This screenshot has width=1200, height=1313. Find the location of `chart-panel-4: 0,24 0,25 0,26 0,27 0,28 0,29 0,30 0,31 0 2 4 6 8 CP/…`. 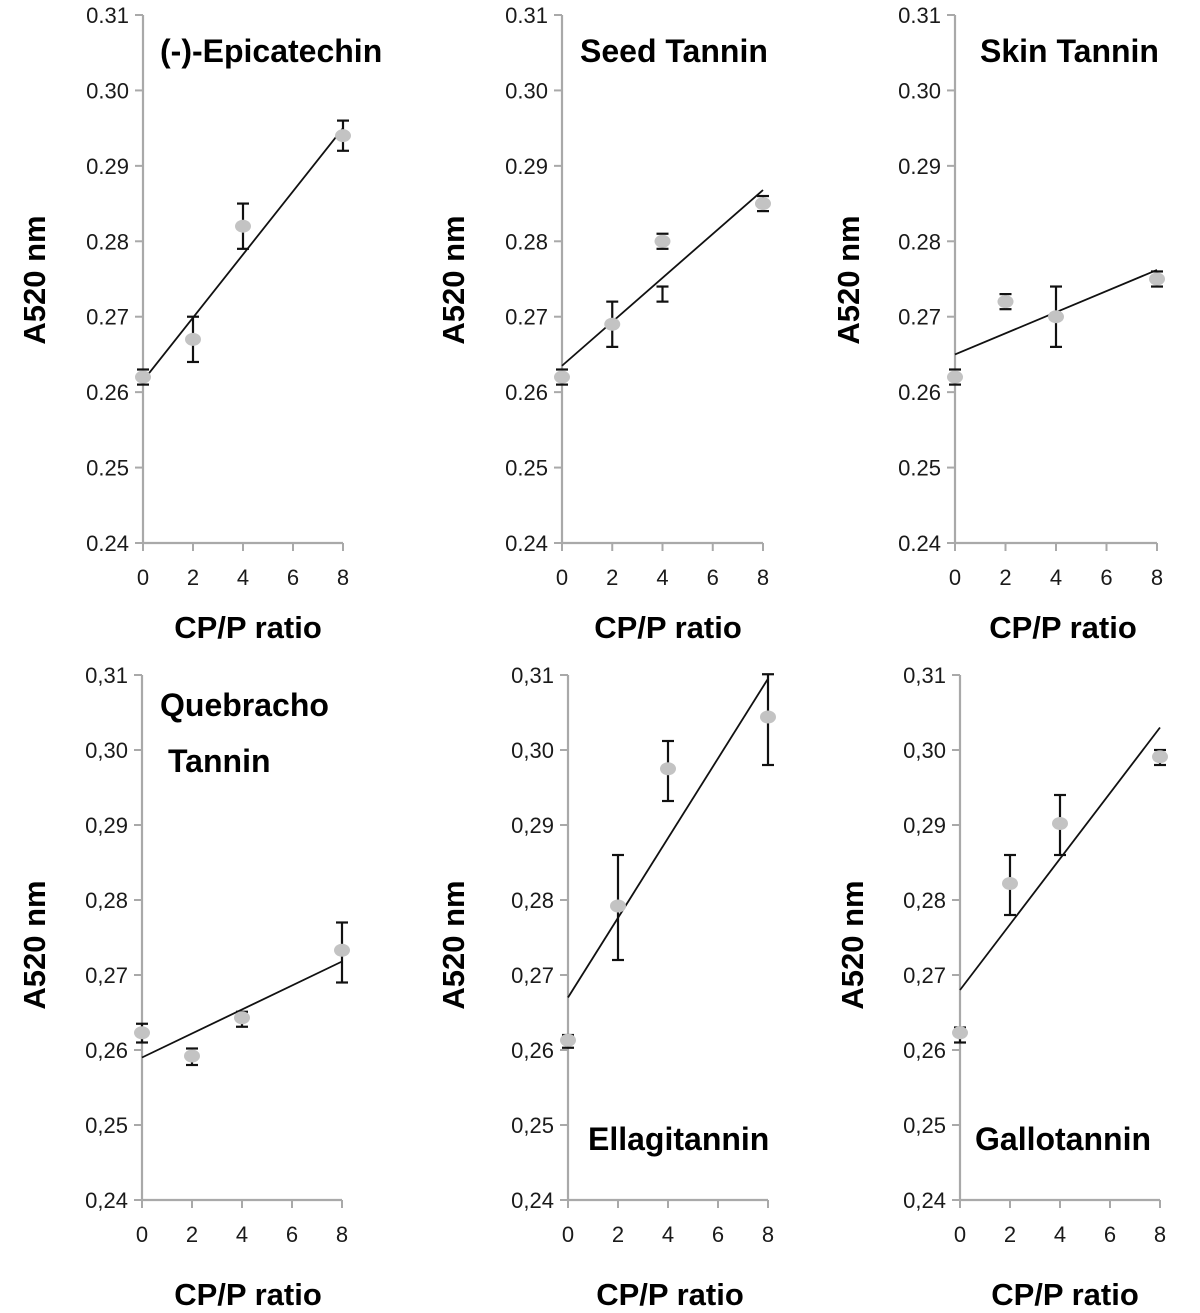

chart-panel-4: 0,24 0,25 0,26 0,27 0,28 0,29 0,30 0,31 0 2 4 6 8 CP/… is located at coordinates (183, 987).